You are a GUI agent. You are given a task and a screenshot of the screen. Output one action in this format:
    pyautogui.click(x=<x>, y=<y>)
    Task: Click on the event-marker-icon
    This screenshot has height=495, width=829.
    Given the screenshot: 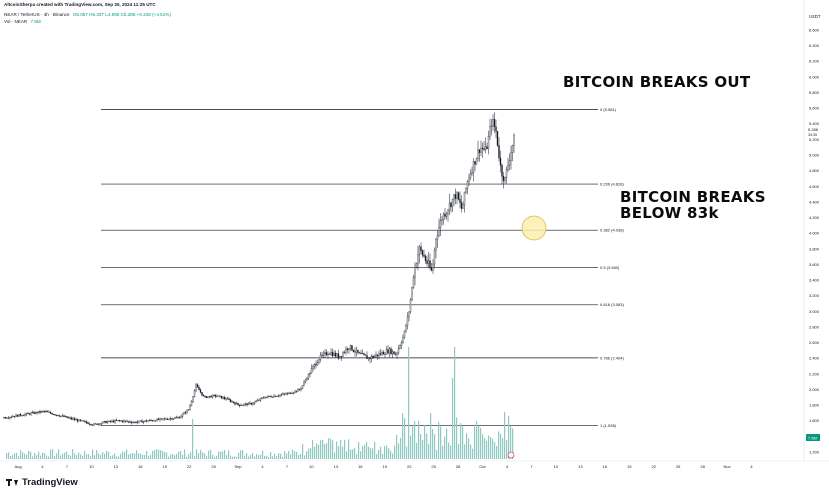 What is the action you would take?
    pyautogui.click(x=511, y=455)
    